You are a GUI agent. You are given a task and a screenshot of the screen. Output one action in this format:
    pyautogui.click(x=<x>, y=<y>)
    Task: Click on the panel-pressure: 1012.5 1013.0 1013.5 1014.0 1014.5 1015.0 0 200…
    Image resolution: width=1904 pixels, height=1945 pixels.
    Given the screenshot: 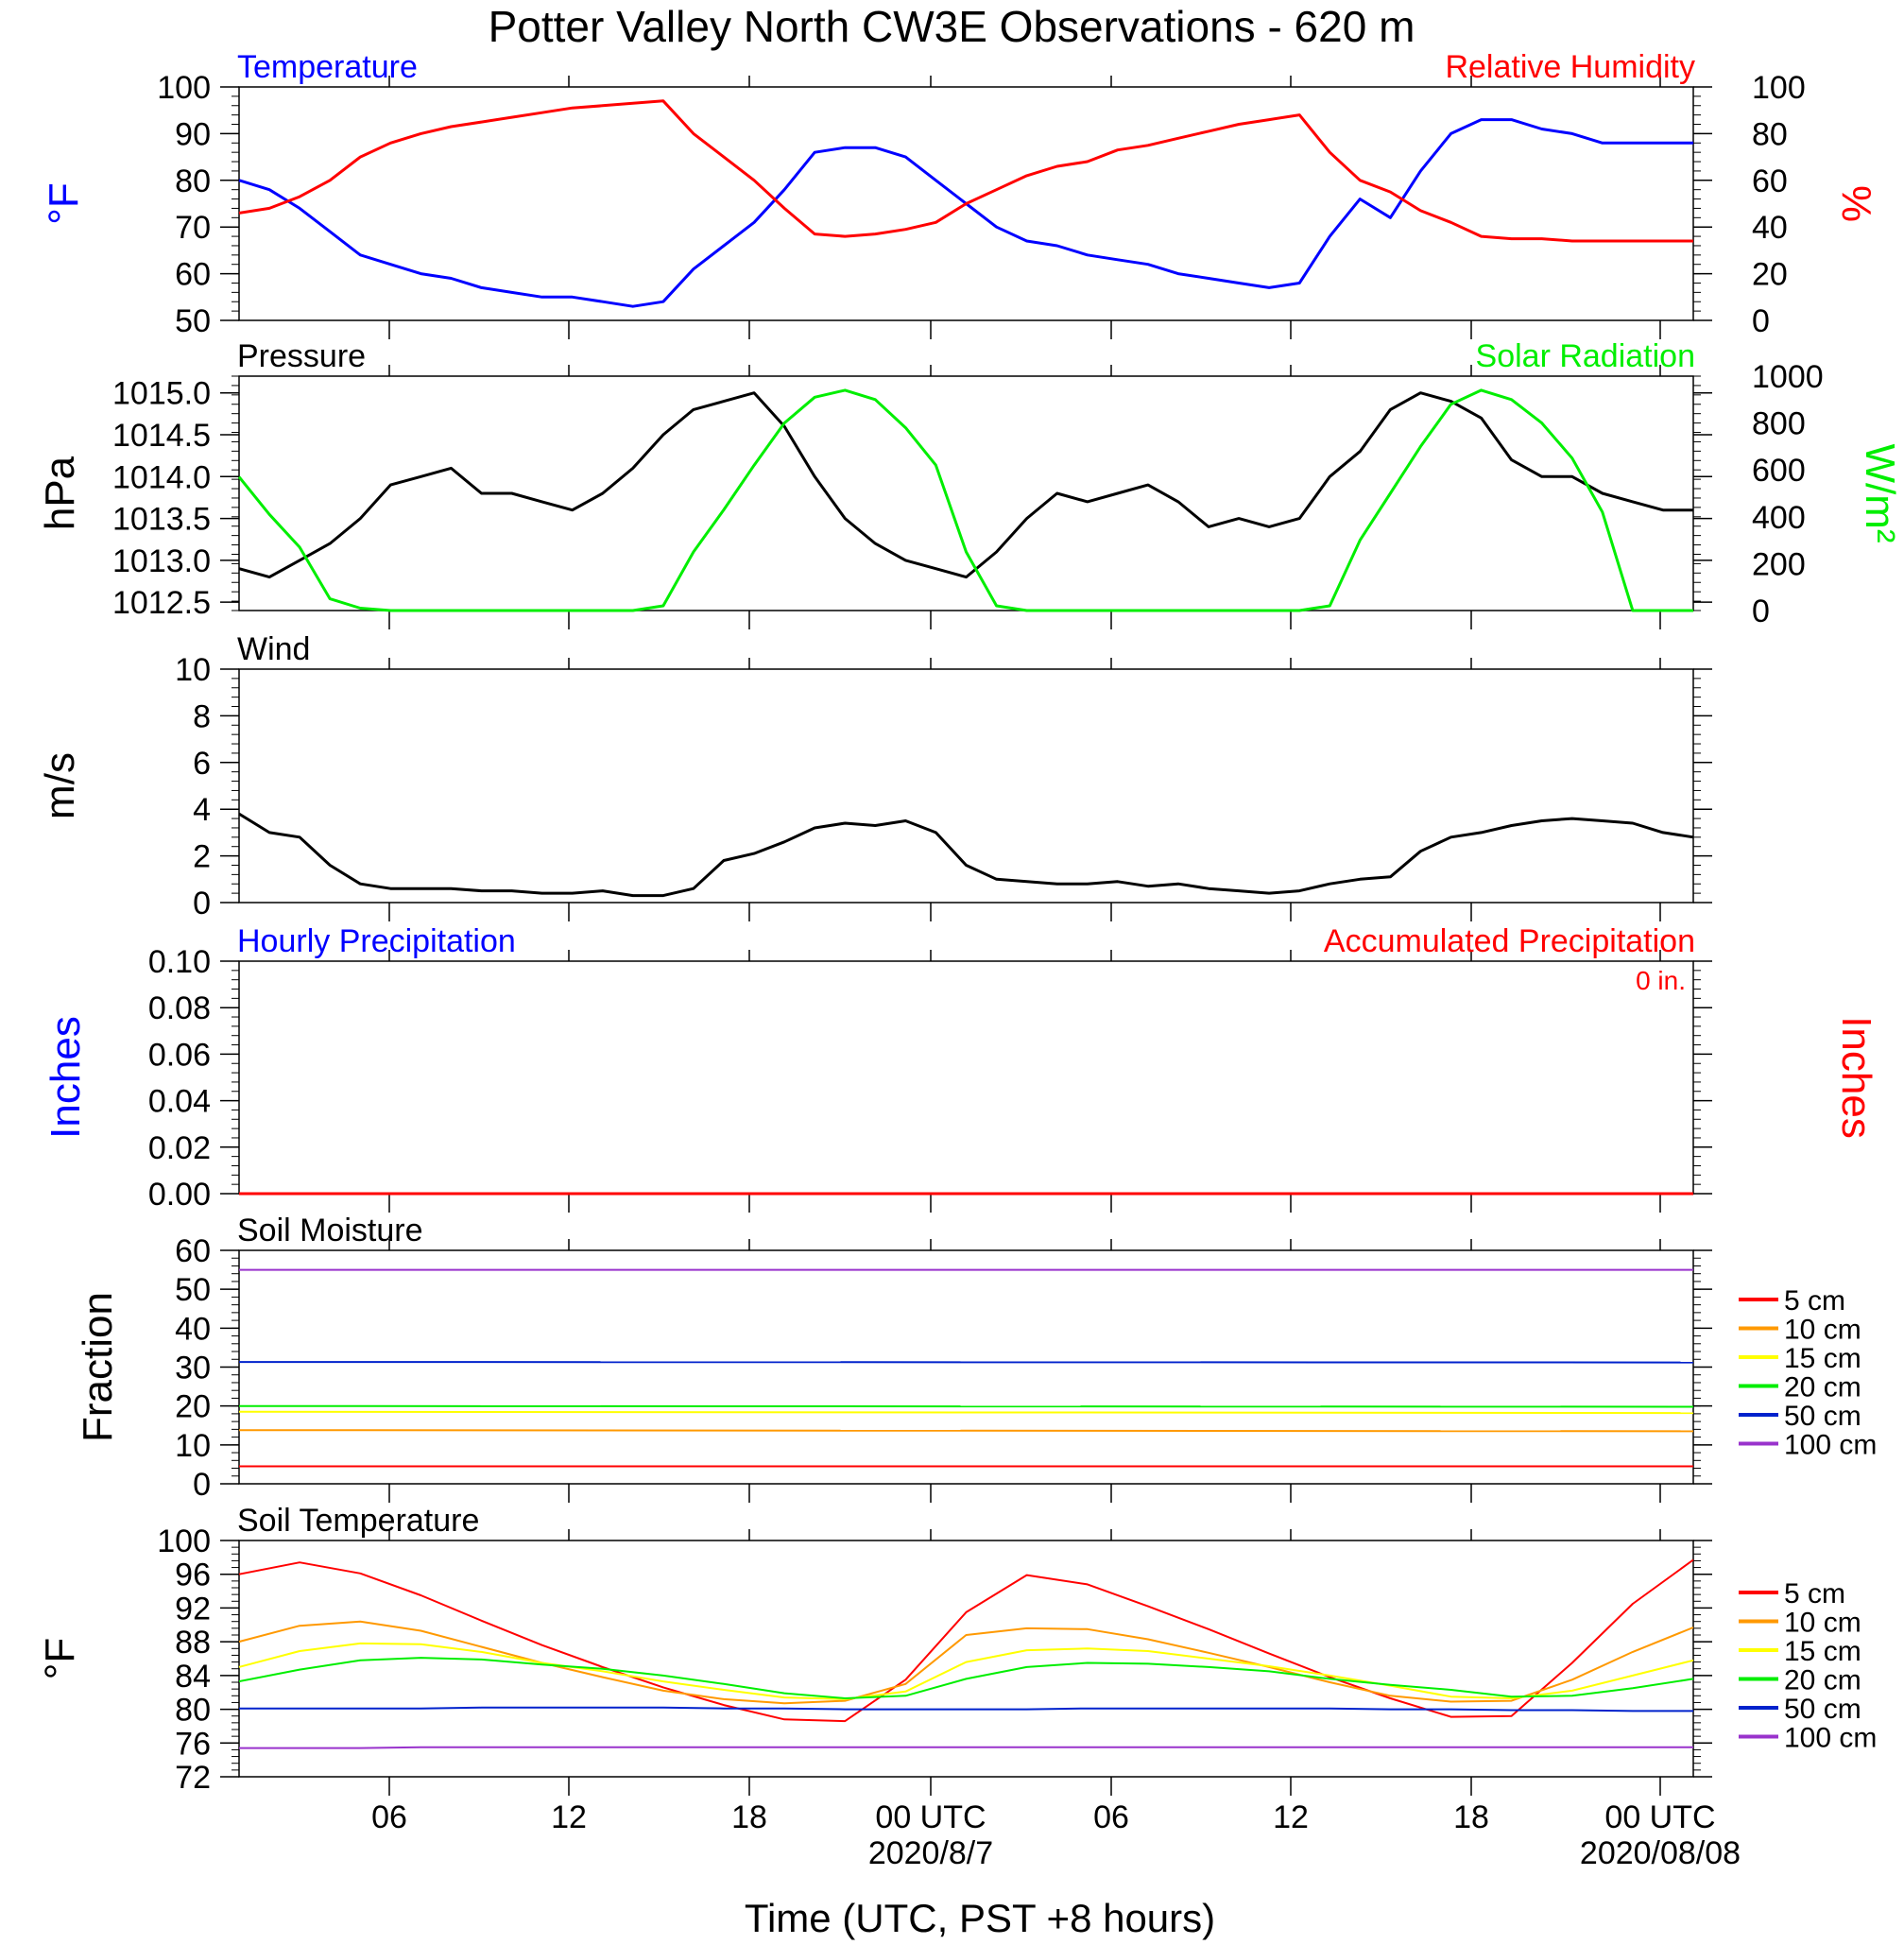 What is the action you would take?
    pyautogui.click(x=970, y=483)
    